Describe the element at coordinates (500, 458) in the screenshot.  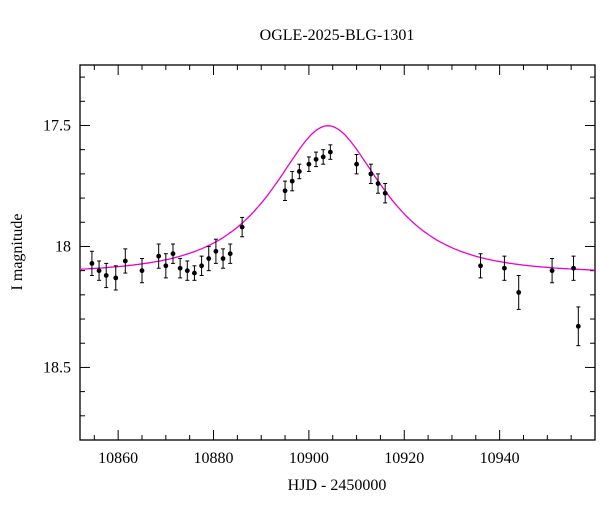
I see `x-tick-label: 10940` at that location.